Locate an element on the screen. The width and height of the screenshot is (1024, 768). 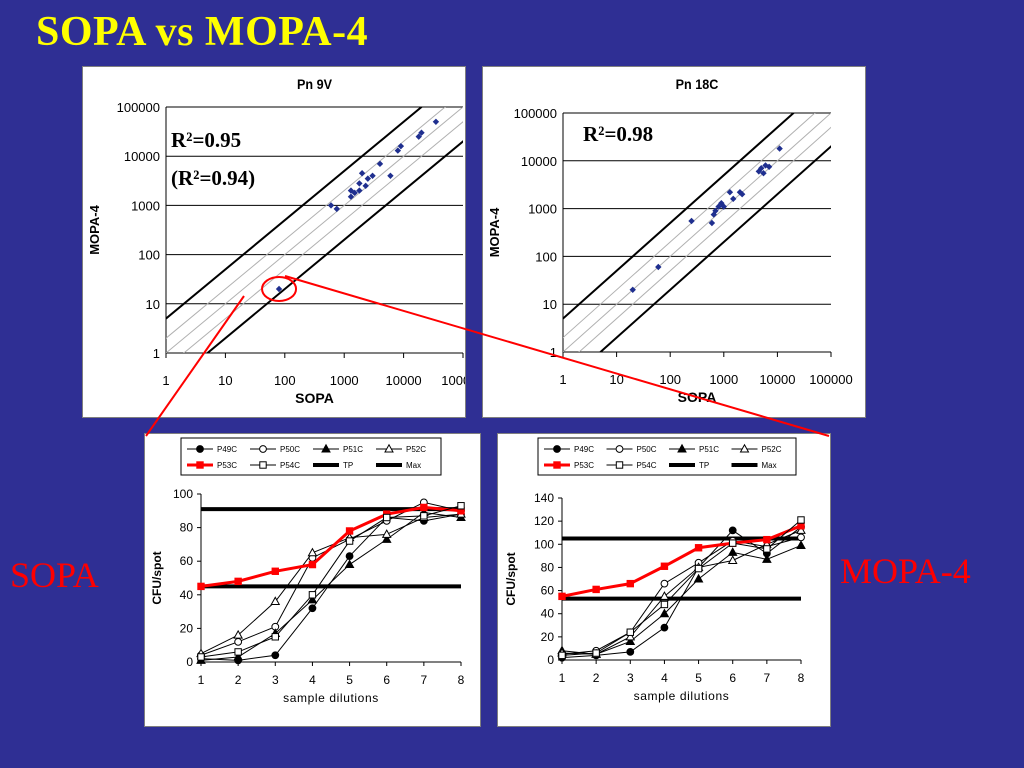
x-tick-label: 2 is located at coordinates (238, 680).